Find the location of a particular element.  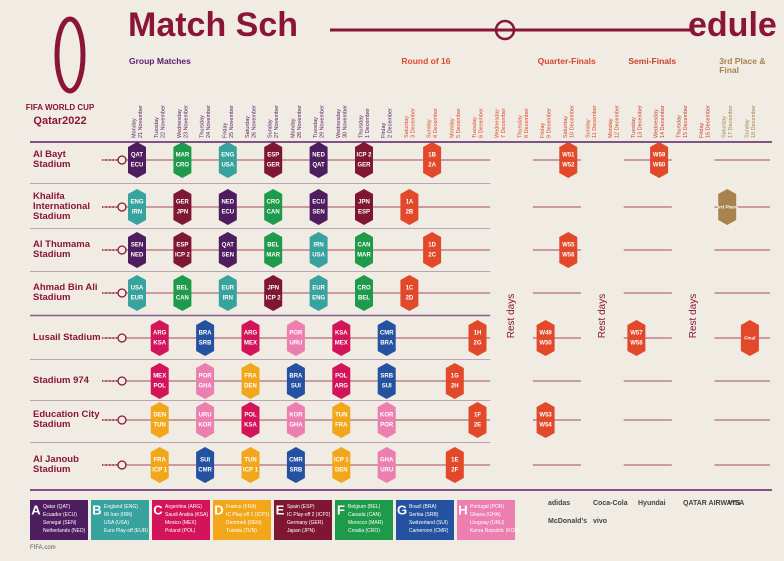

group-letter: C is located at coordinates (158, 509).